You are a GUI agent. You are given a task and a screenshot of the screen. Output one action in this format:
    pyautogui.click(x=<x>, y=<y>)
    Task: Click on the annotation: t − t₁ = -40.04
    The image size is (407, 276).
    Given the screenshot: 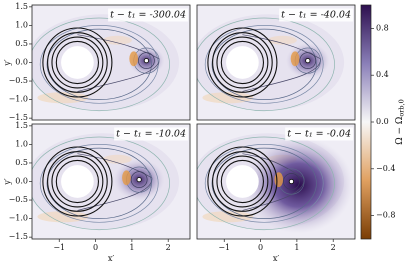 What is the action you would take?
    pyautogui.click(x=316, y=15)
    